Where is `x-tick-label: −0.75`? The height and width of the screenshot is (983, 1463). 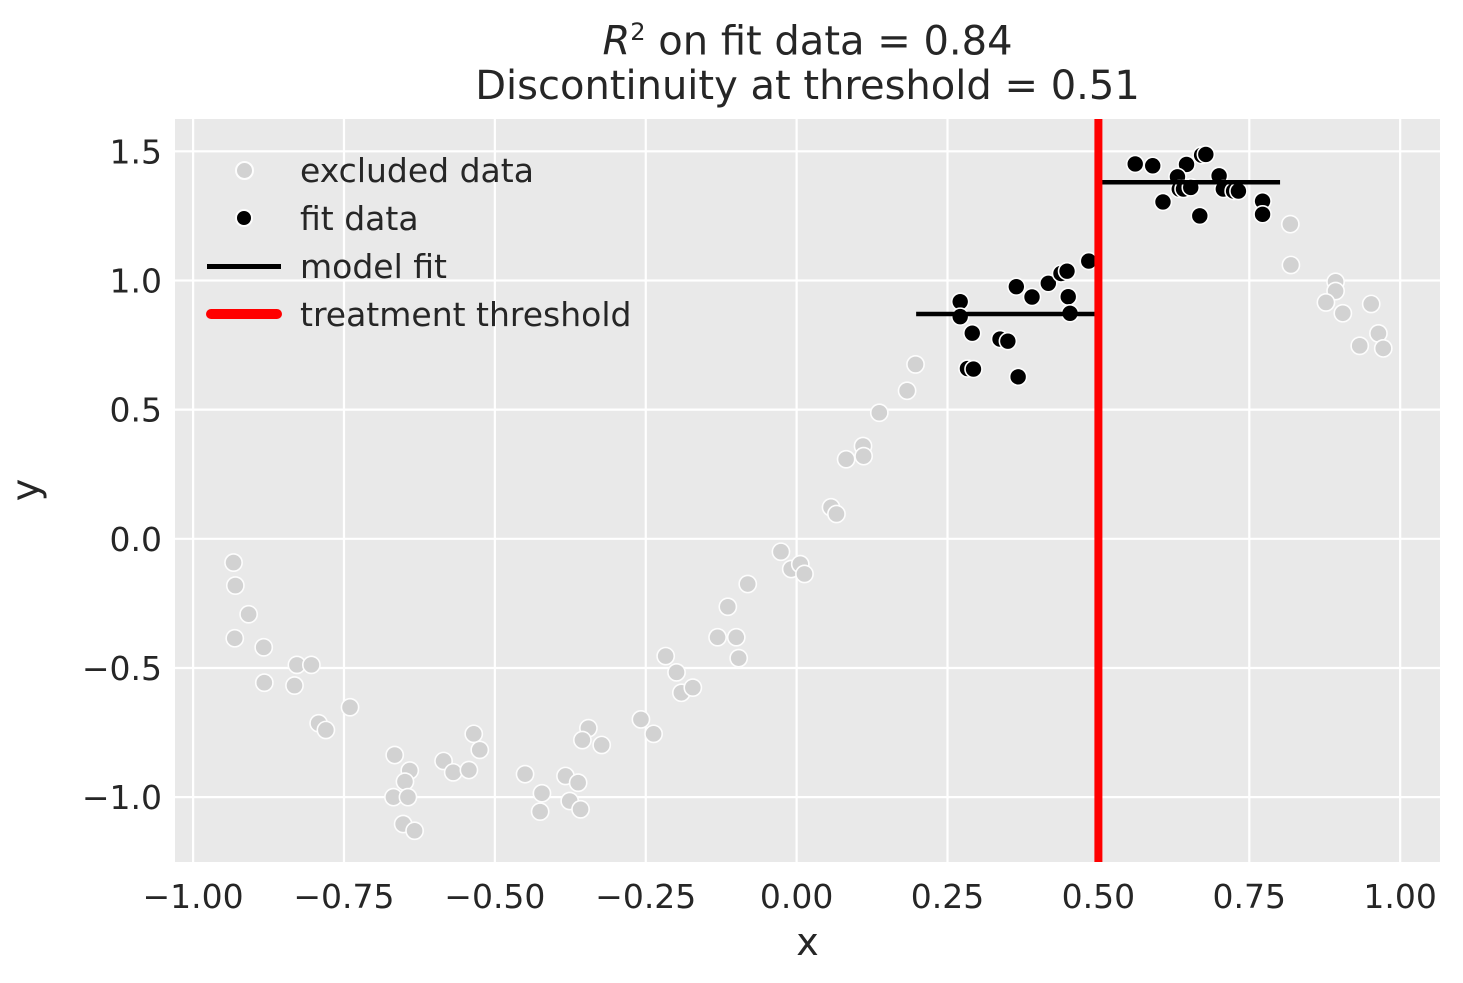
x-tick-label: −0.75 is located at coordinates (343, 896).